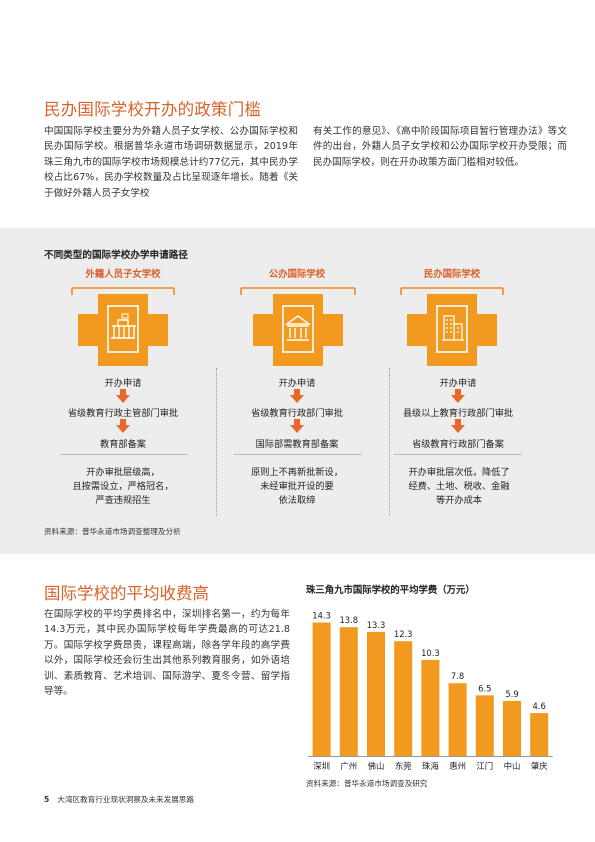 This screenshot has height=842, width=595. What do you see at coordinates (512, 766) in the screenshot?
I see `category-label: 中山` at bounding box center [512, 766].